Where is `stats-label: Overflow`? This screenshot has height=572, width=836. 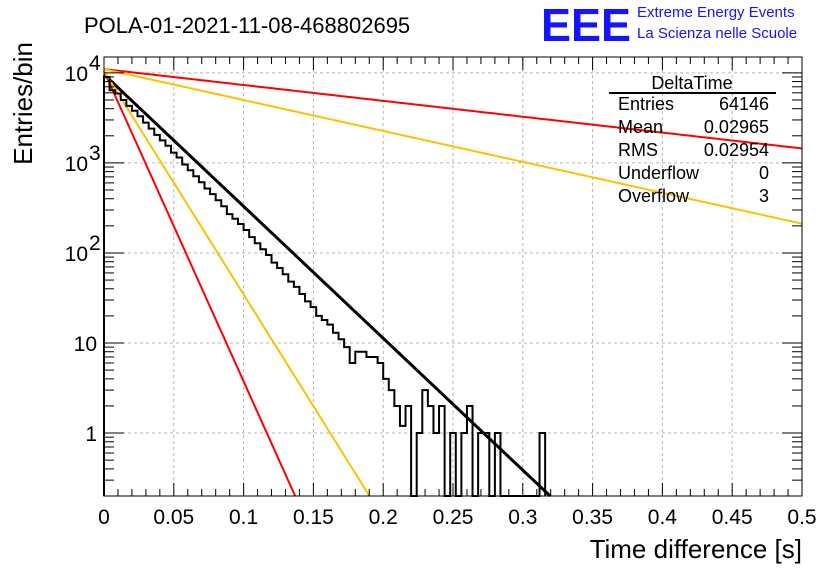 stats-label: Overflow is located at coordinates (654, 196).